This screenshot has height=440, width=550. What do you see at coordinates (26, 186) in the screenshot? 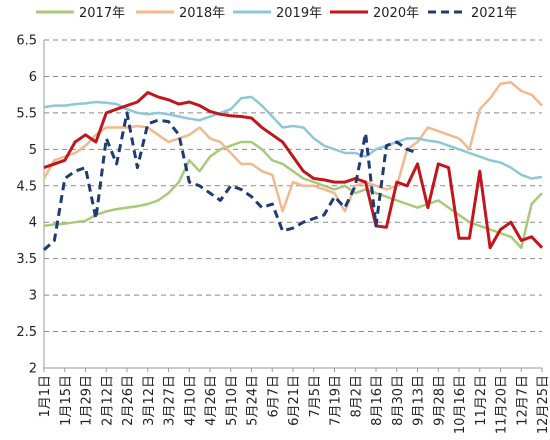
I see `y-tick-label: 4.5` at bounding box center [26, 186].